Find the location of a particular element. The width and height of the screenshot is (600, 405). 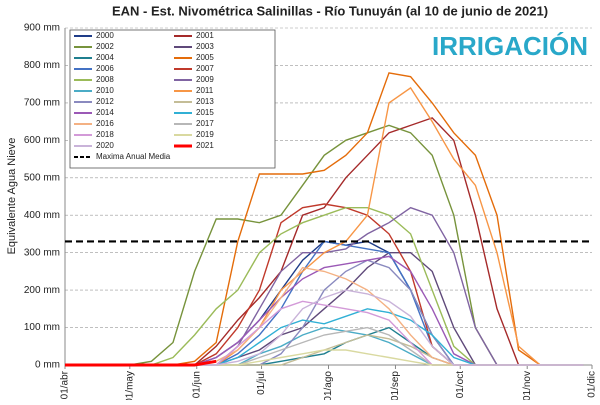

legend-label: 2004 is located at coordinates (105, 57).